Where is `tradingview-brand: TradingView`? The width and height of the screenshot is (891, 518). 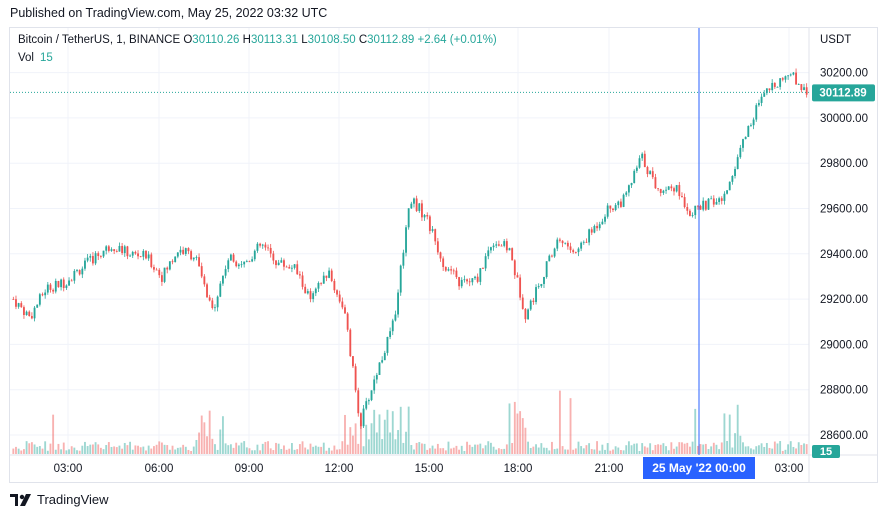 tradingview-brand: TradingView is located at coordinates (59, 499).